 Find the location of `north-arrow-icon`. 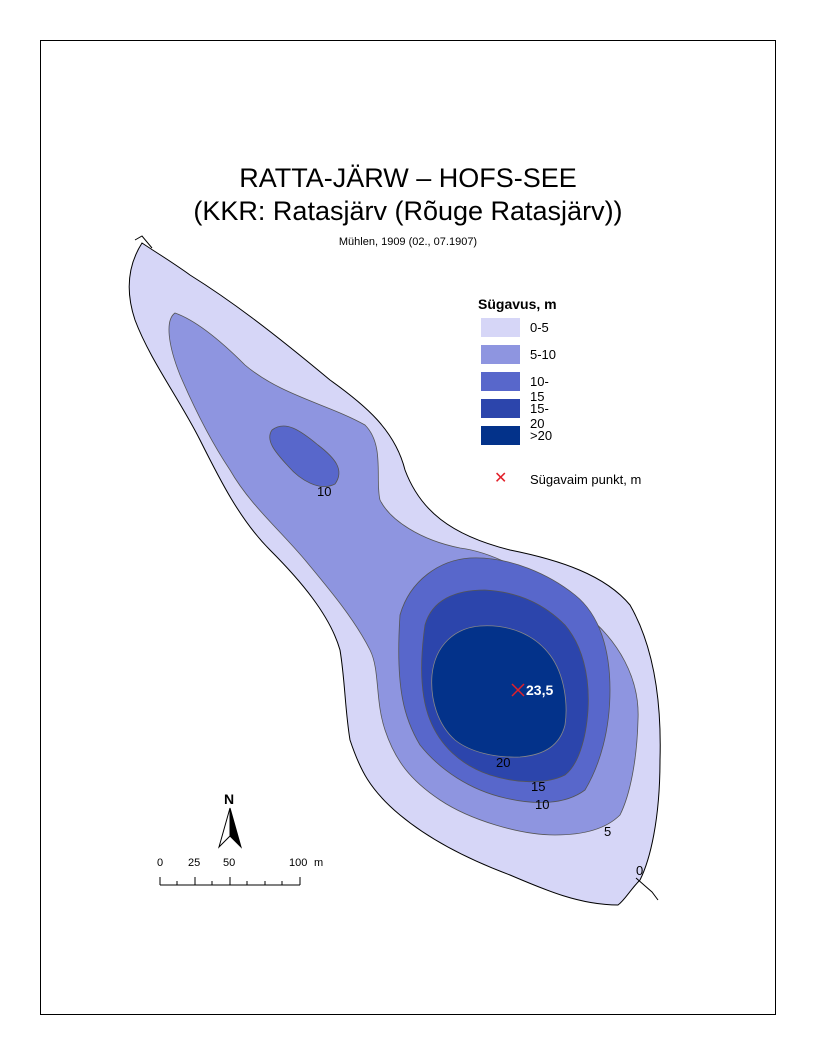

north-arrow-icon is located at coordinates (230, 828).